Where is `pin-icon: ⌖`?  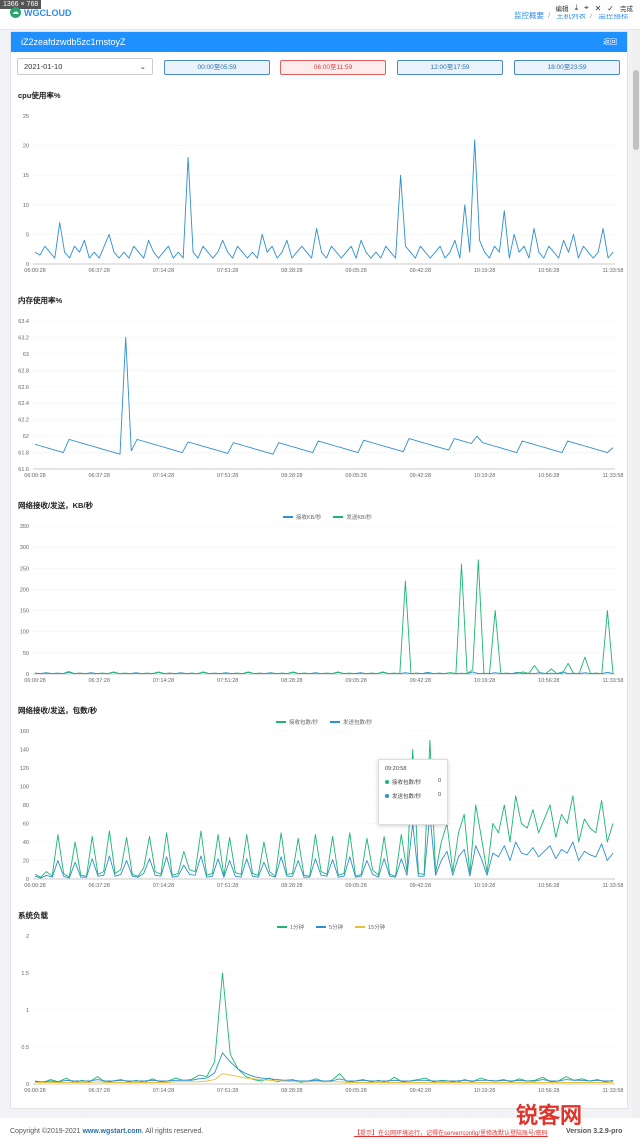
pin-icon: ⌖ is located at coordinates (586, 7).